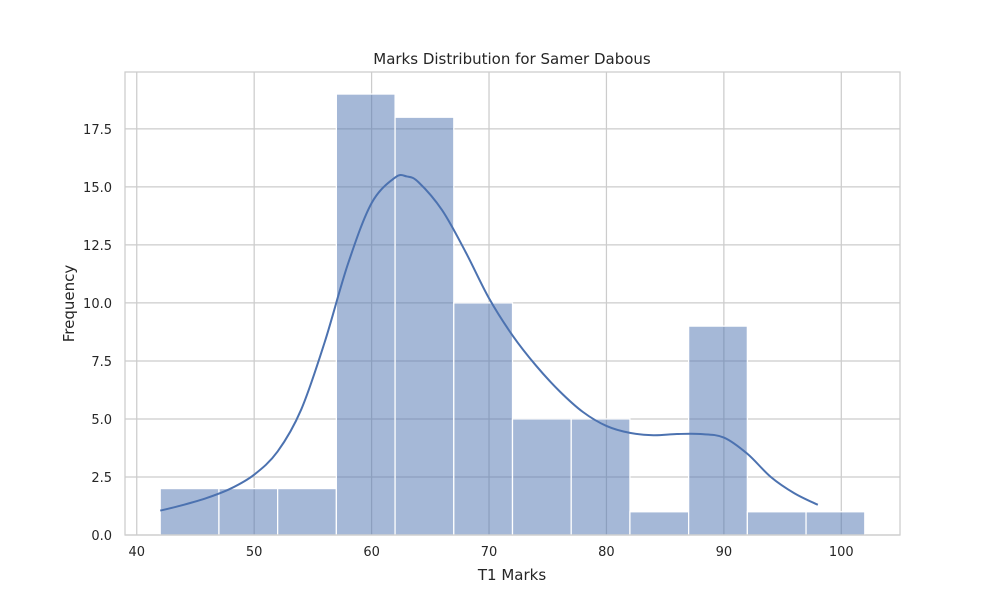 The image size is (1000, 600). What do you see at coordinates (512, 59) in the screenshot?
I see `chart-title: Marks Distribution for Samer Dabous` at bounding box center [512, 59].